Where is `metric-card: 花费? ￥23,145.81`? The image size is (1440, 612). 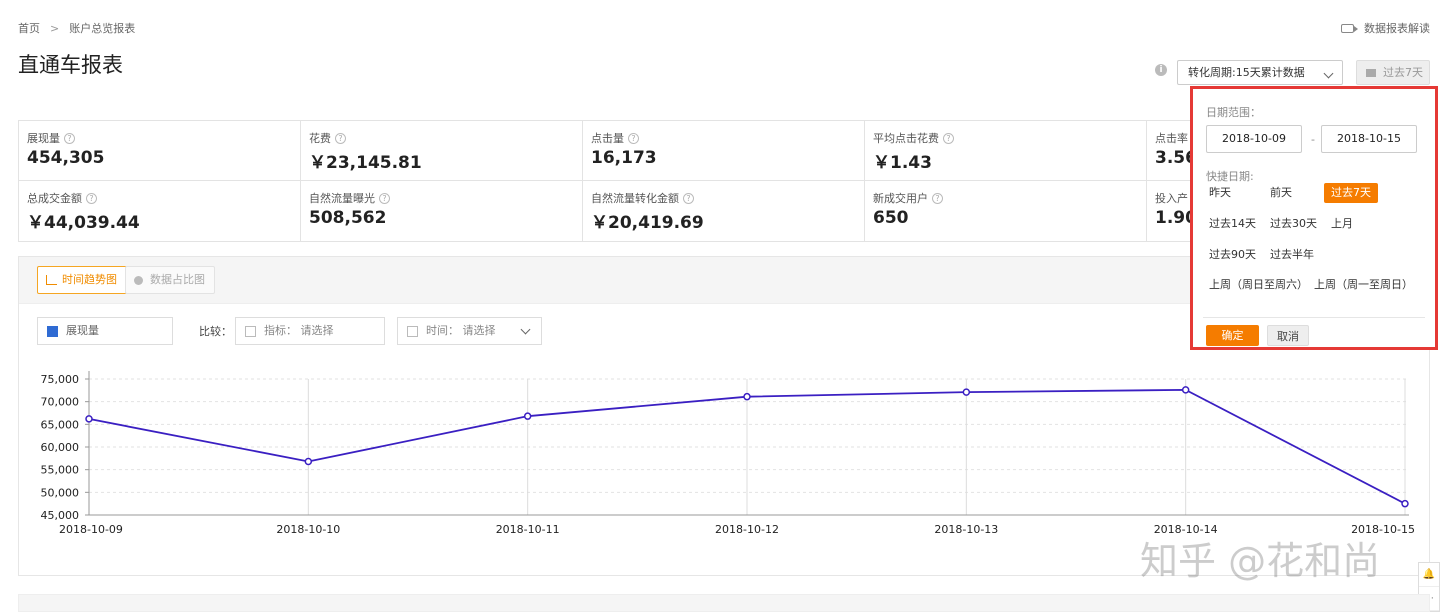
metric-card: 花费? ￥23,145.81 is located at coordinates (442, 151).